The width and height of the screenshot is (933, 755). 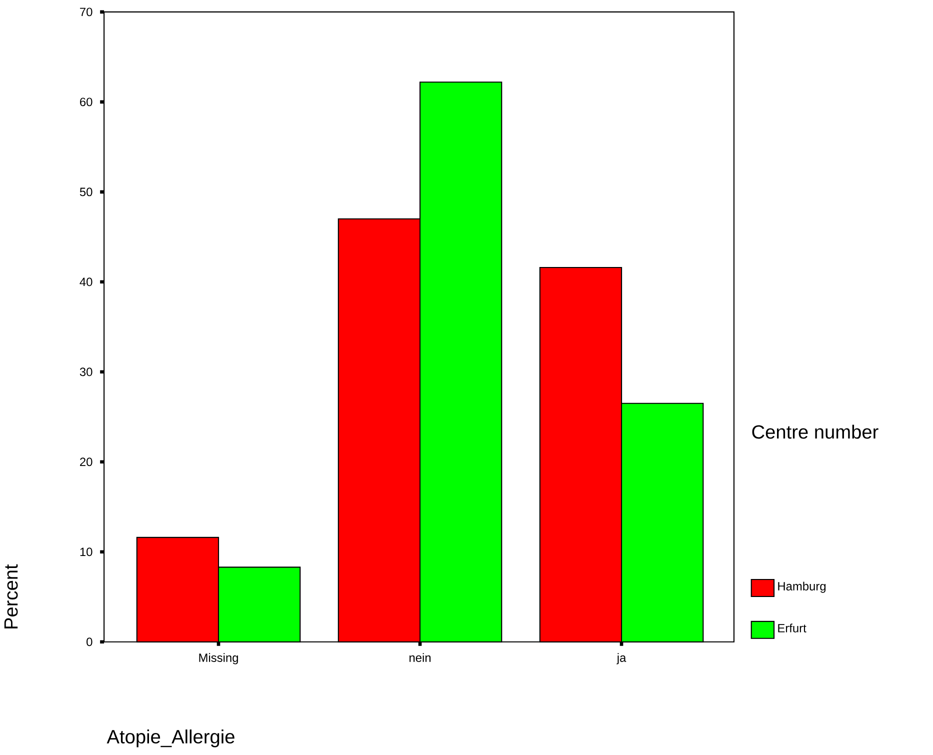 I want to click on y-tick-label: 10, so click(x=86, y=551).